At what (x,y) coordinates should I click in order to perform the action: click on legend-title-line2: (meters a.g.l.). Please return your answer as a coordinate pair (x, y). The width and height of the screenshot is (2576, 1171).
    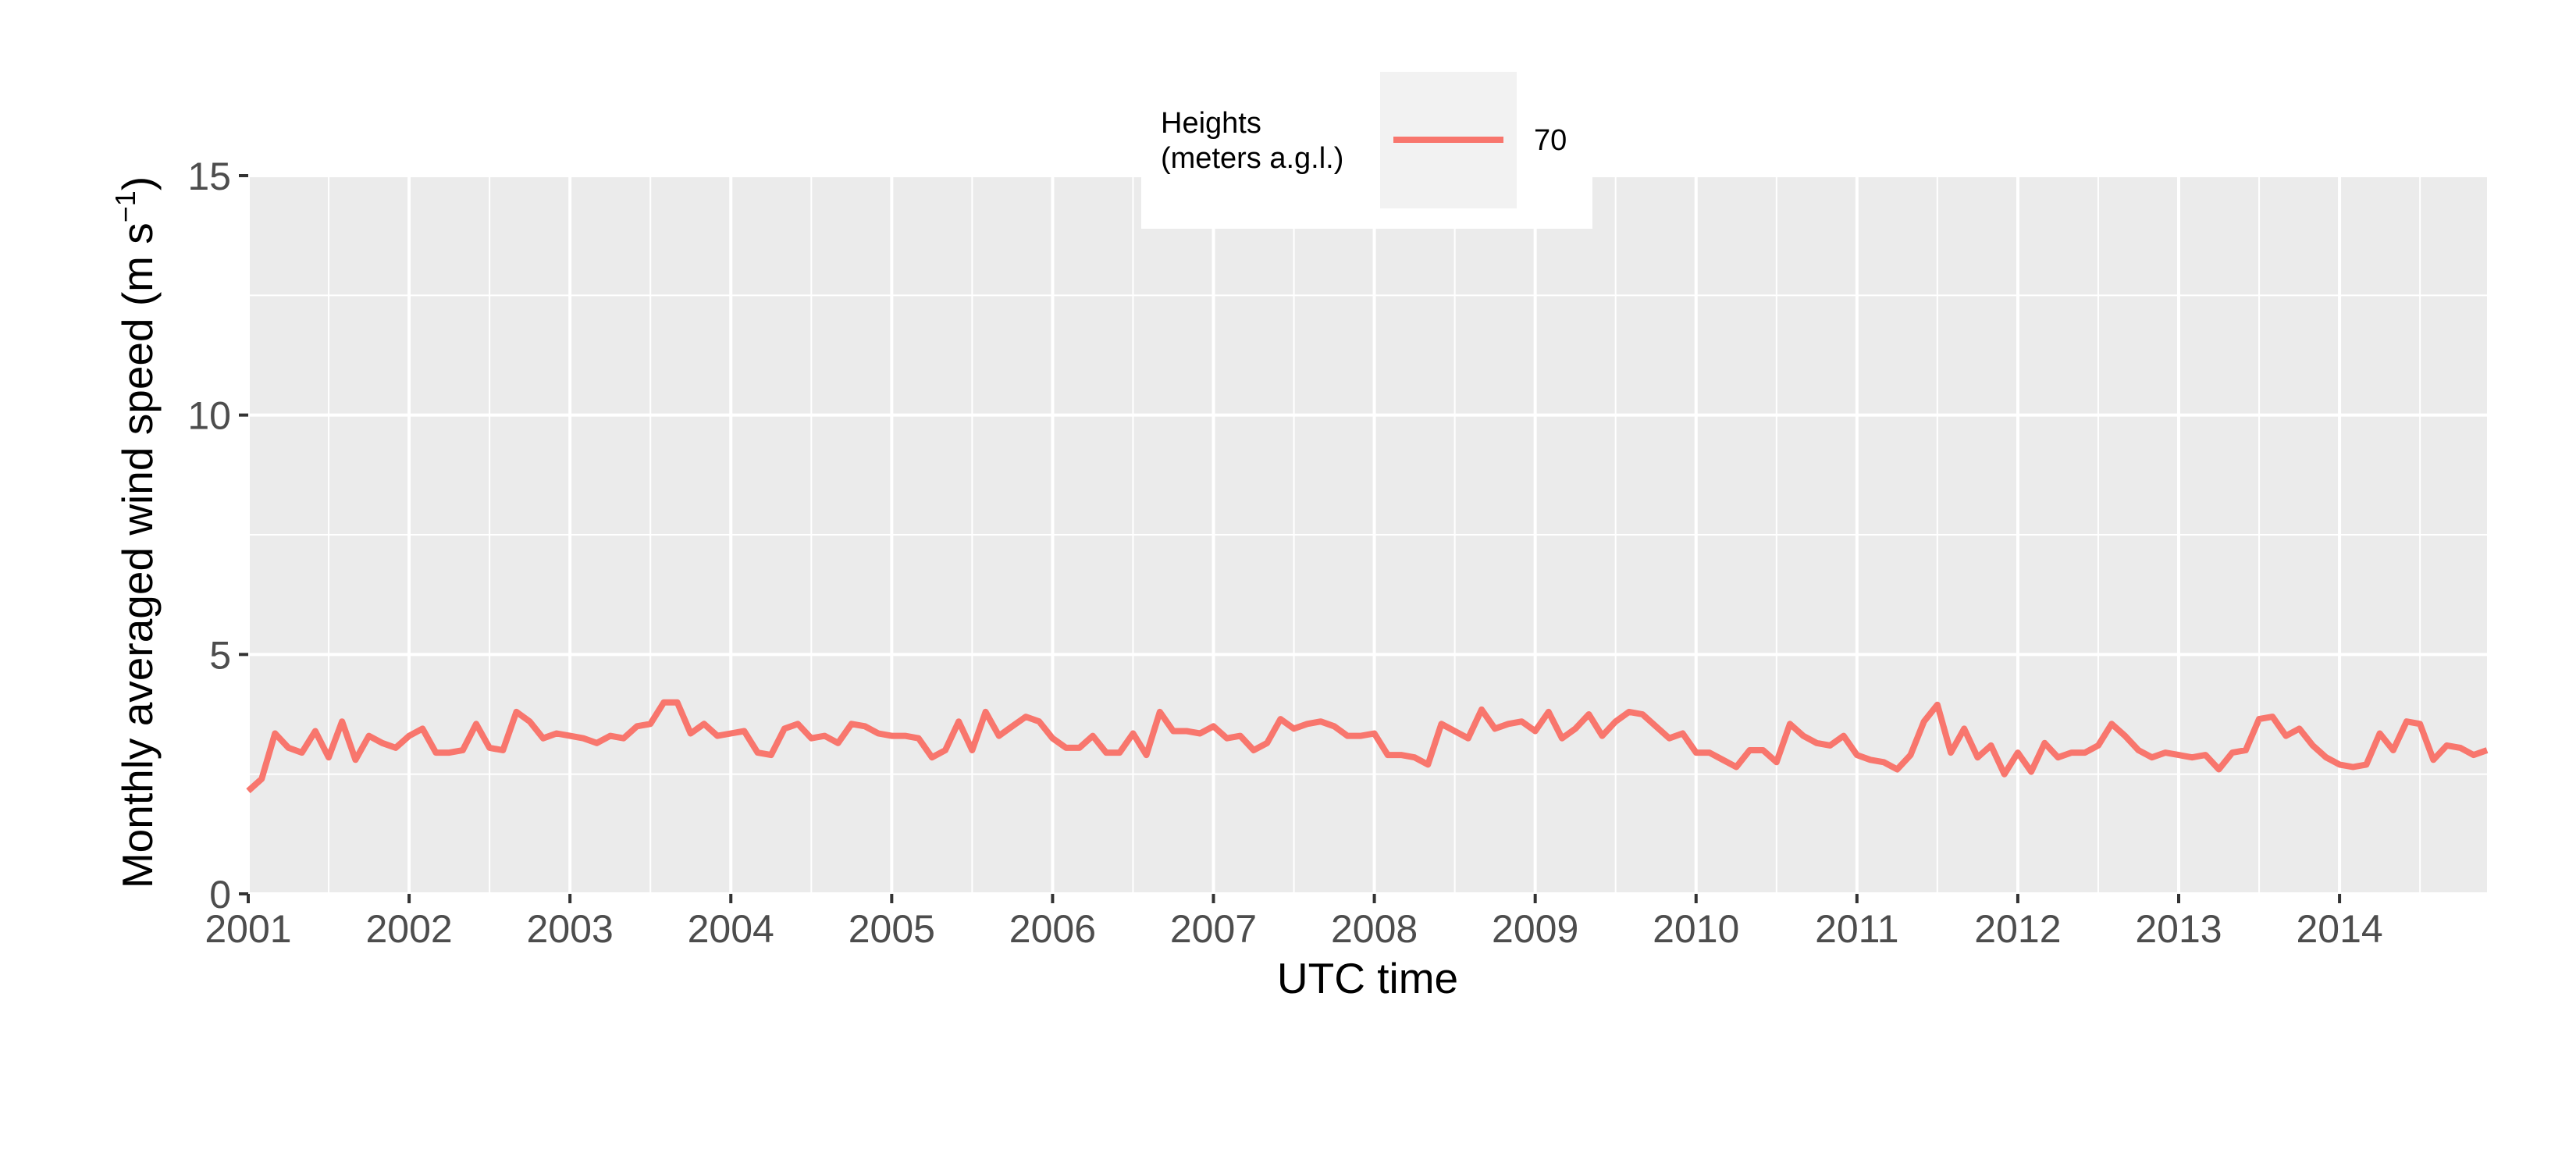
    Looking at the image, I should click on (1252, 158).